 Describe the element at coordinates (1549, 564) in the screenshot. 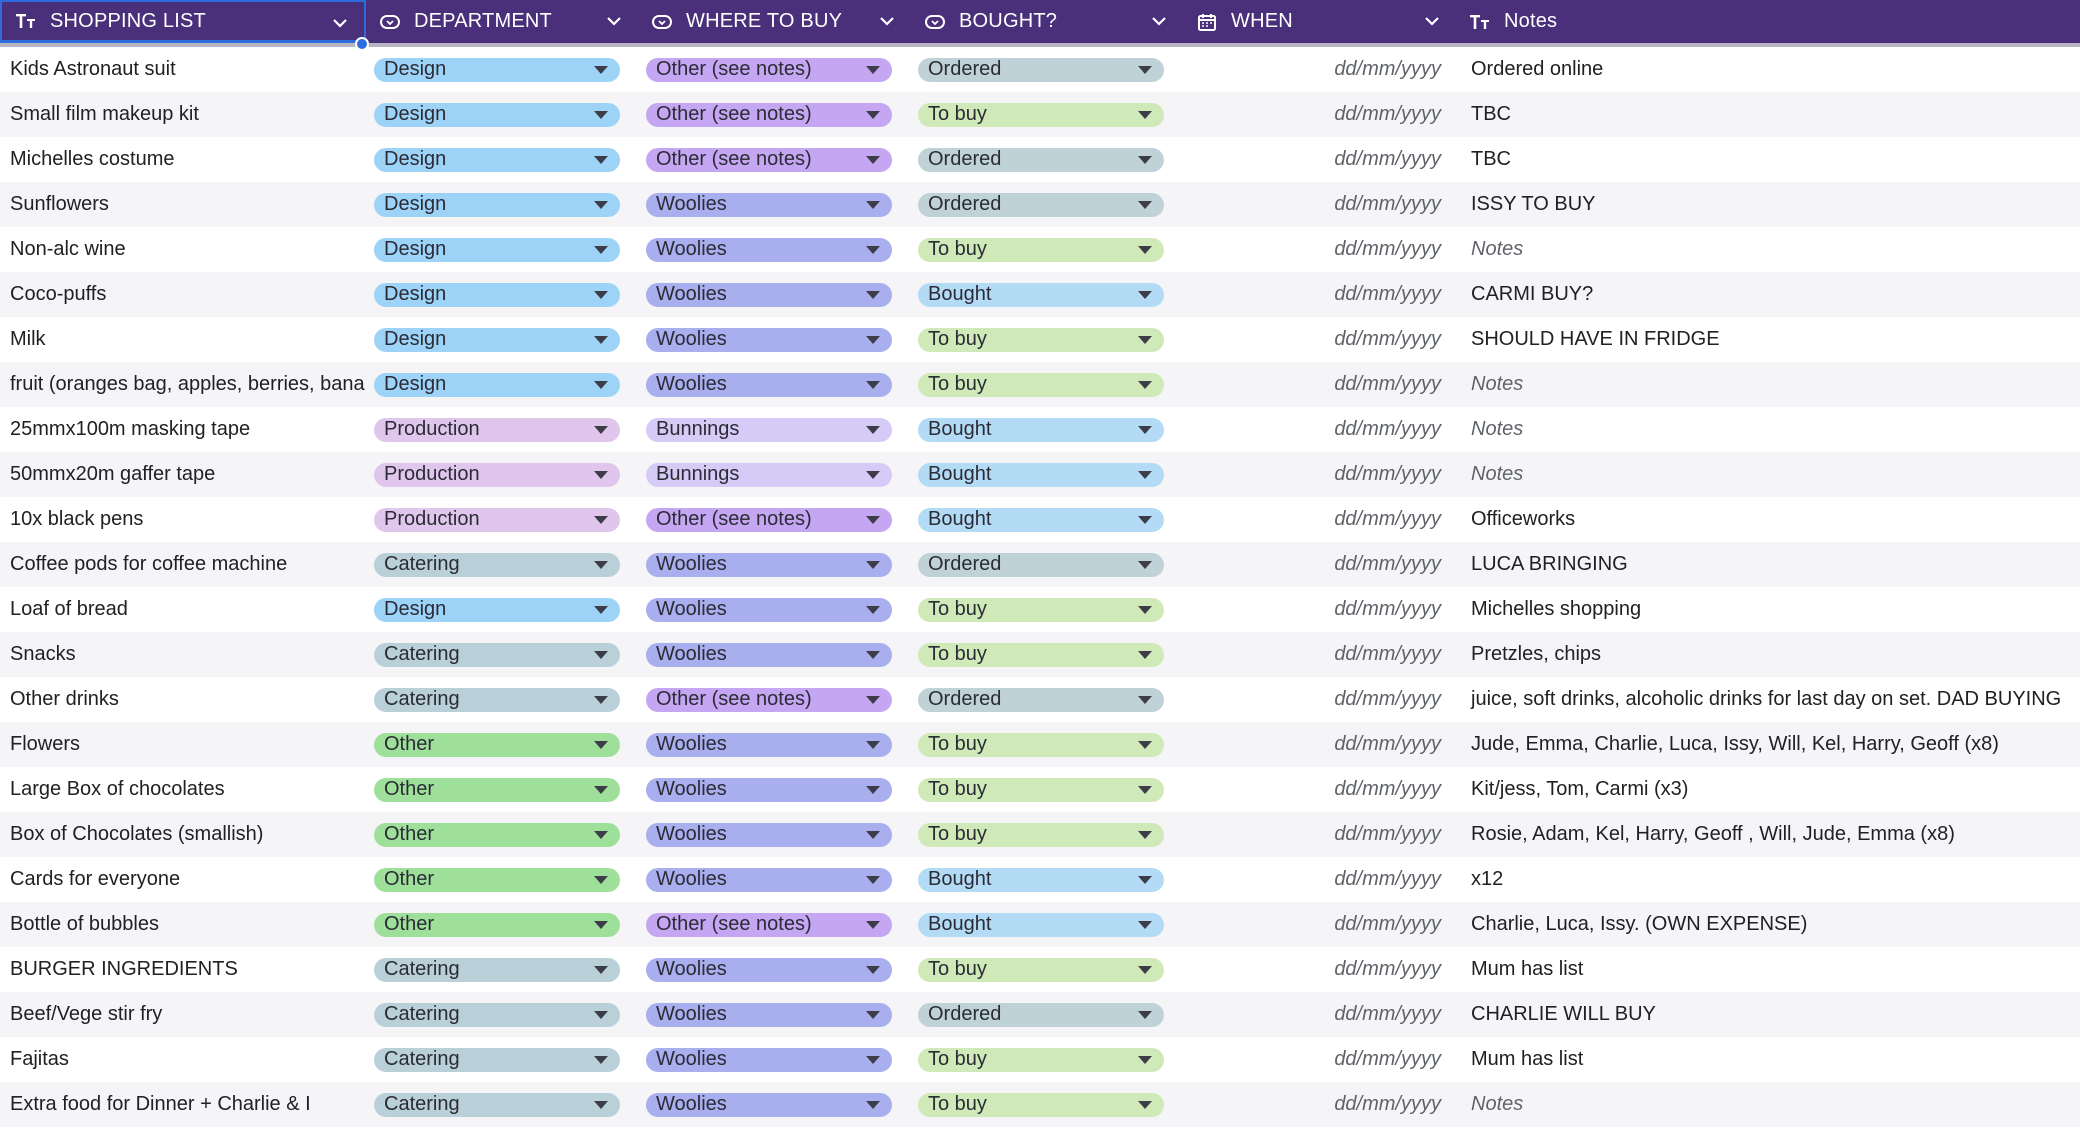

I see `notes-cell: LUCA BRINGING` at that location.